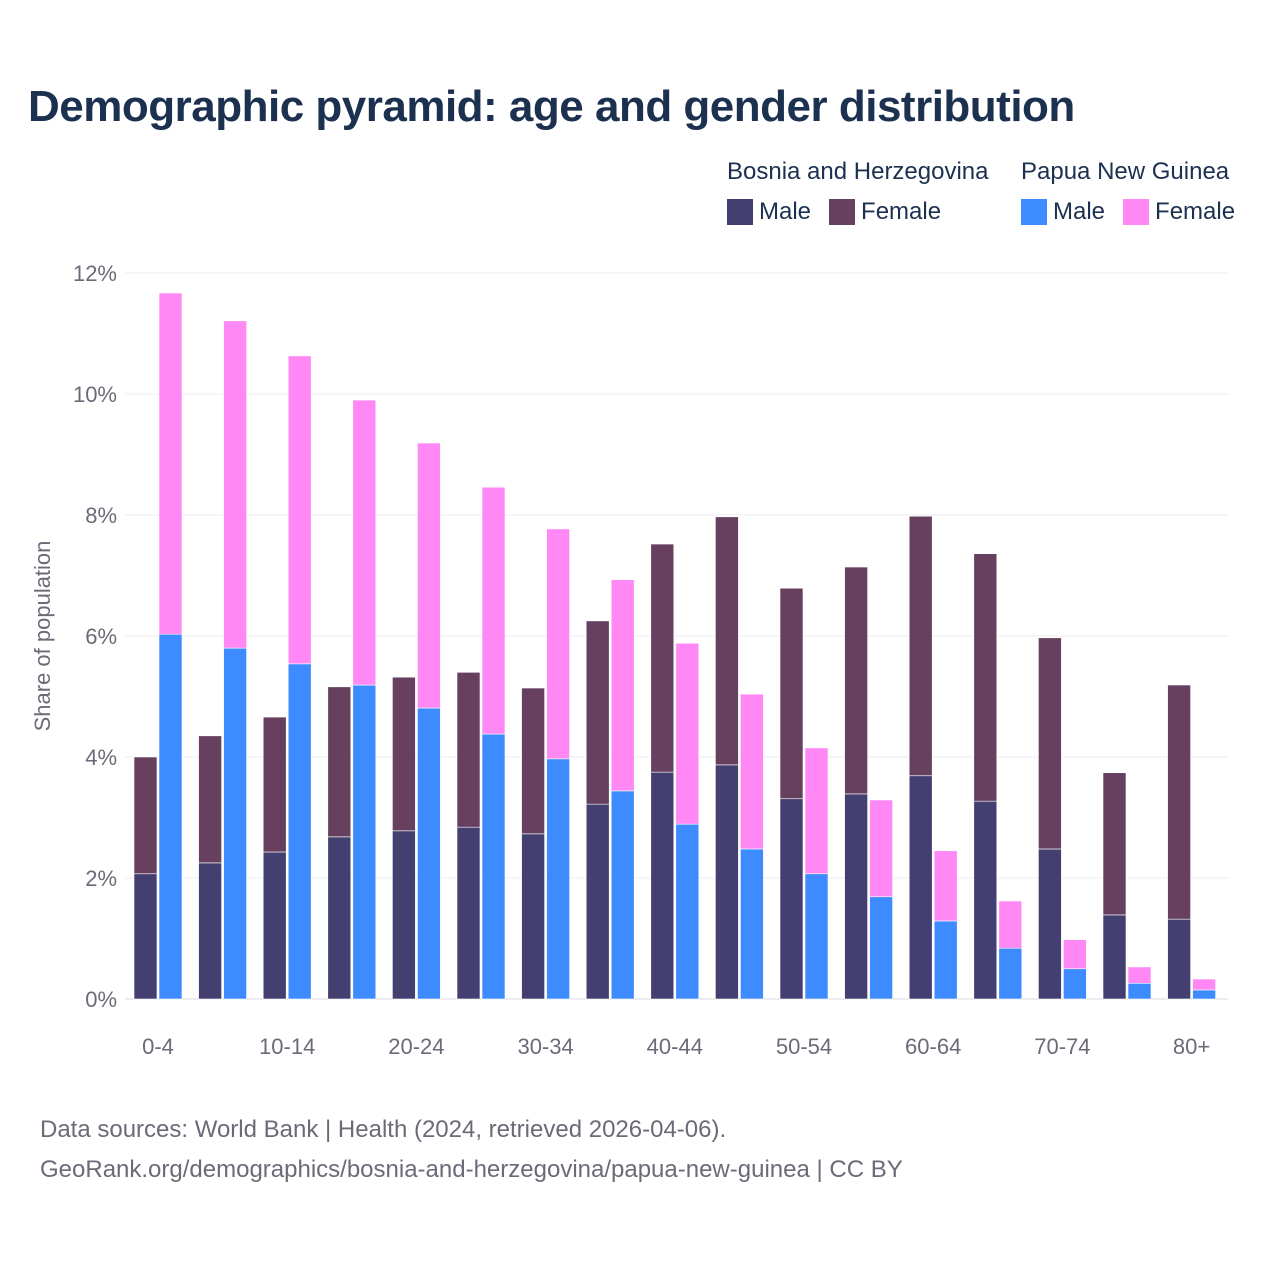  I want to click on x-tick-label: 20-24, so click(416, 1046).